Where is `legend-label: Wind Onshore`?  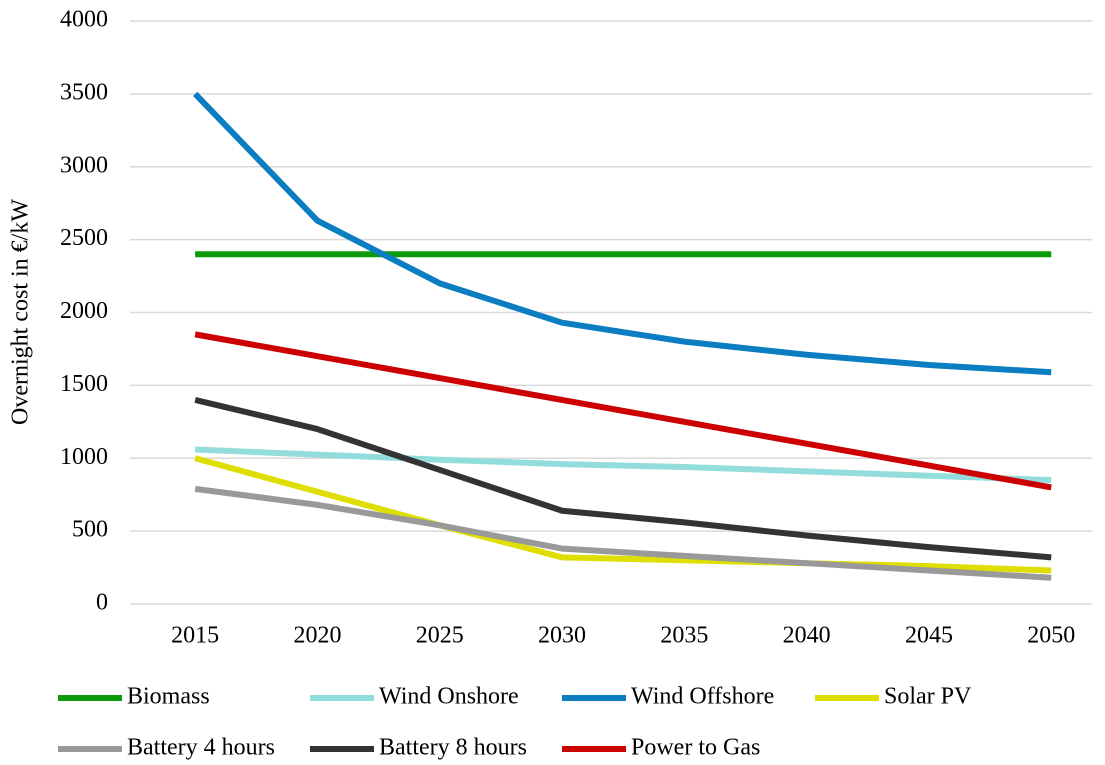
legend-label: Wind Onshore is located at coordinates (449, 697).